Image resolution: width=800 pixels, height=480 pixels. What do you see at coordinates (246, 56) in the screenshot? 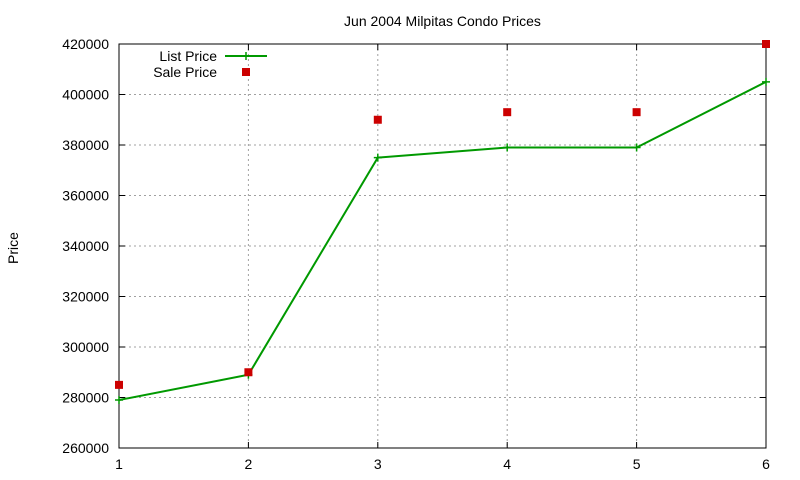
I see `legend-marker-list-price` at bounding box center [246, 56].